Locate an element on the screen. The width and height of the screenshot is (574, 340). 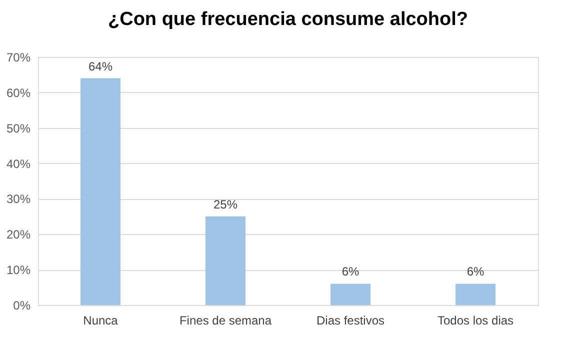
y-tick-label: 10% is located at coordinates (18, 270).